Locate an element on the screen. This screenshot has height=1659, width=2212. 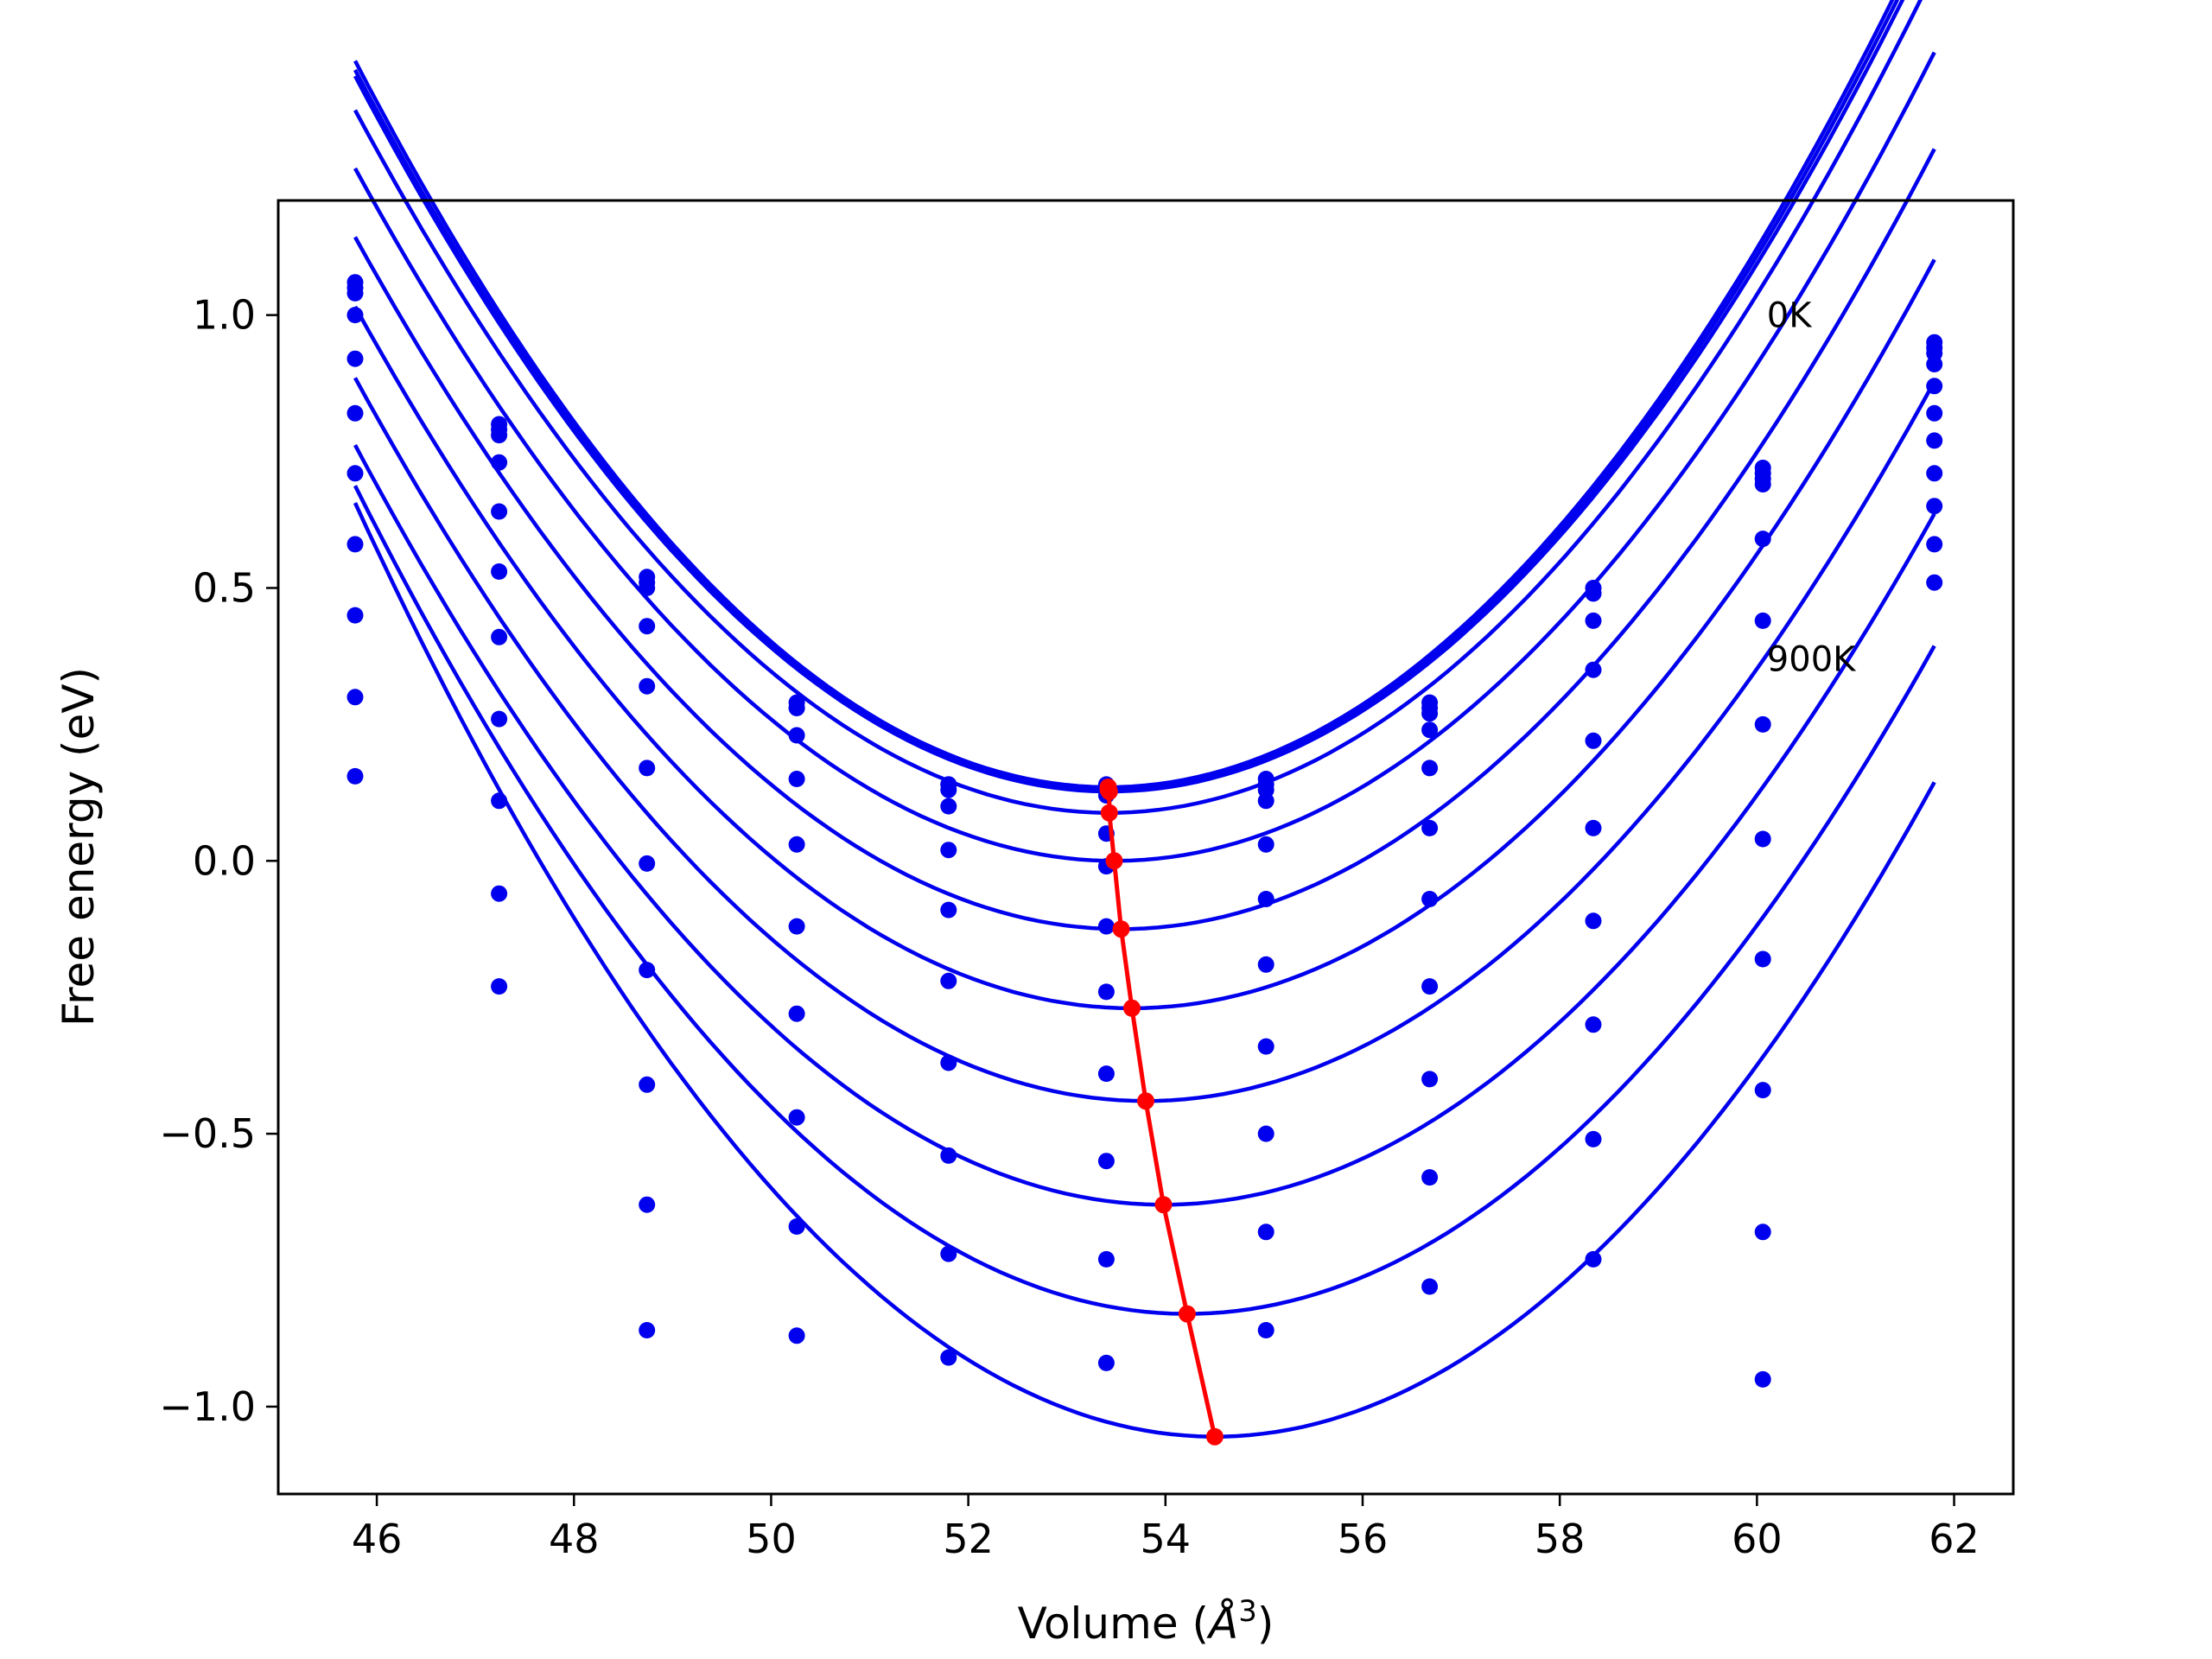
x-tick-label-4: 54 is located at coordinates (1166, 1539).